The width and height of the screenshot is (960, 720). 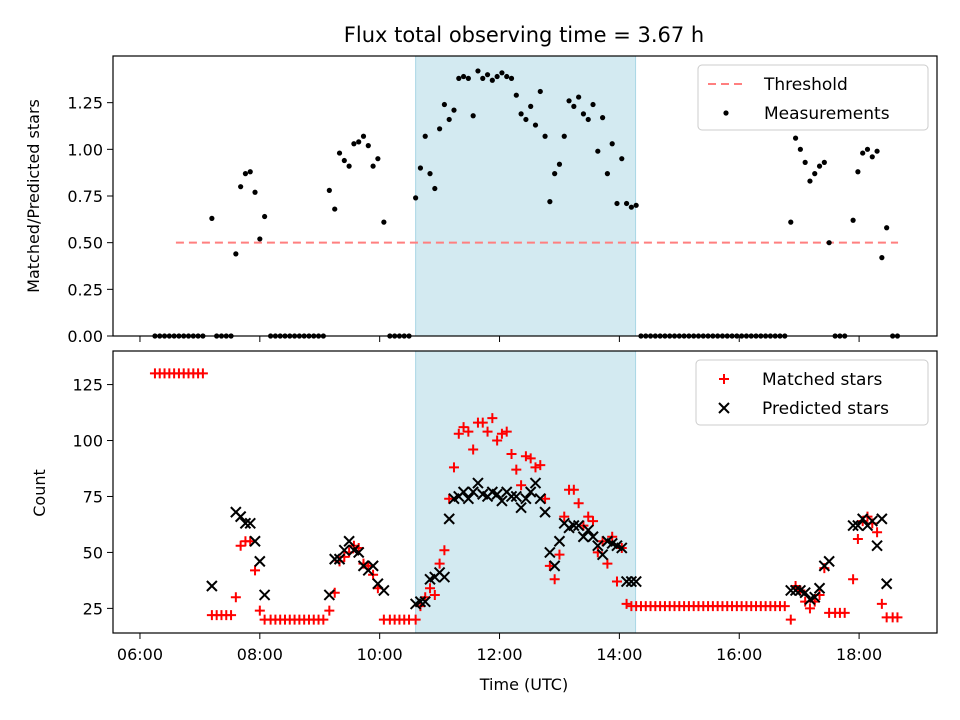 What do you see at coordinates (93, 608) in the screenshot?
I see `y-tick-label: 25` at bounding box center [93, 608].